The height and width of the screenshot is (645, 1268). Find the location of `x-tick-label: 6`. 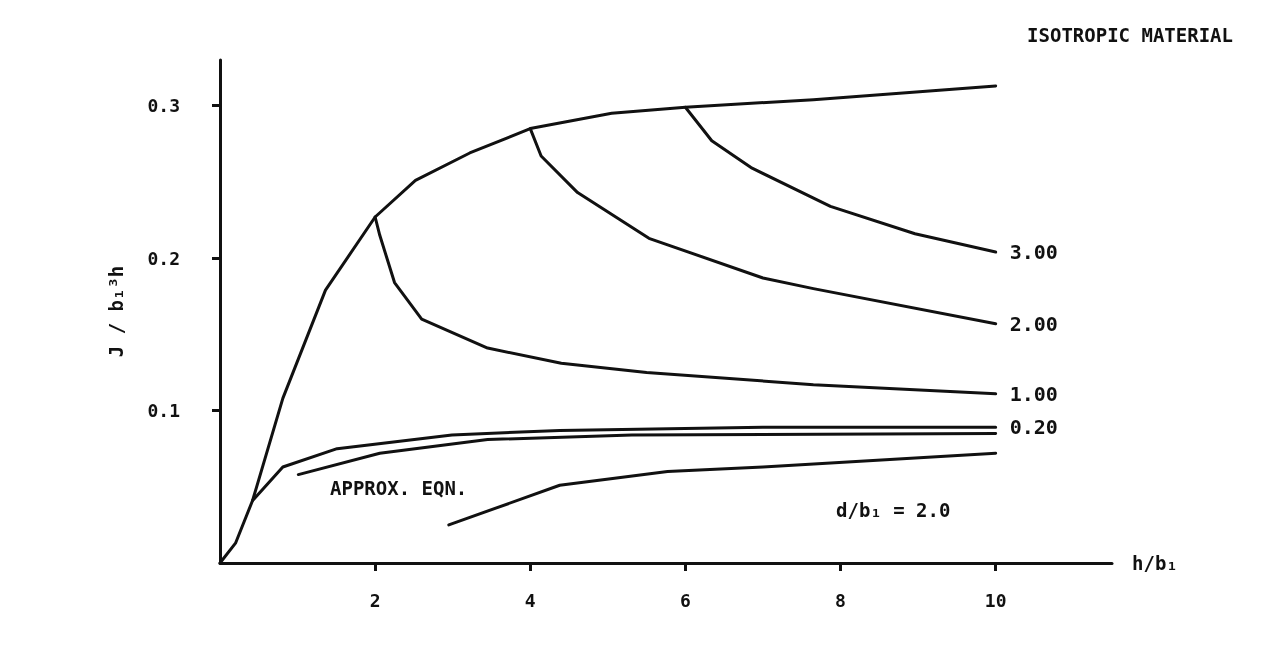

x-tick-label: 6 is located at coordinates (685, 600).